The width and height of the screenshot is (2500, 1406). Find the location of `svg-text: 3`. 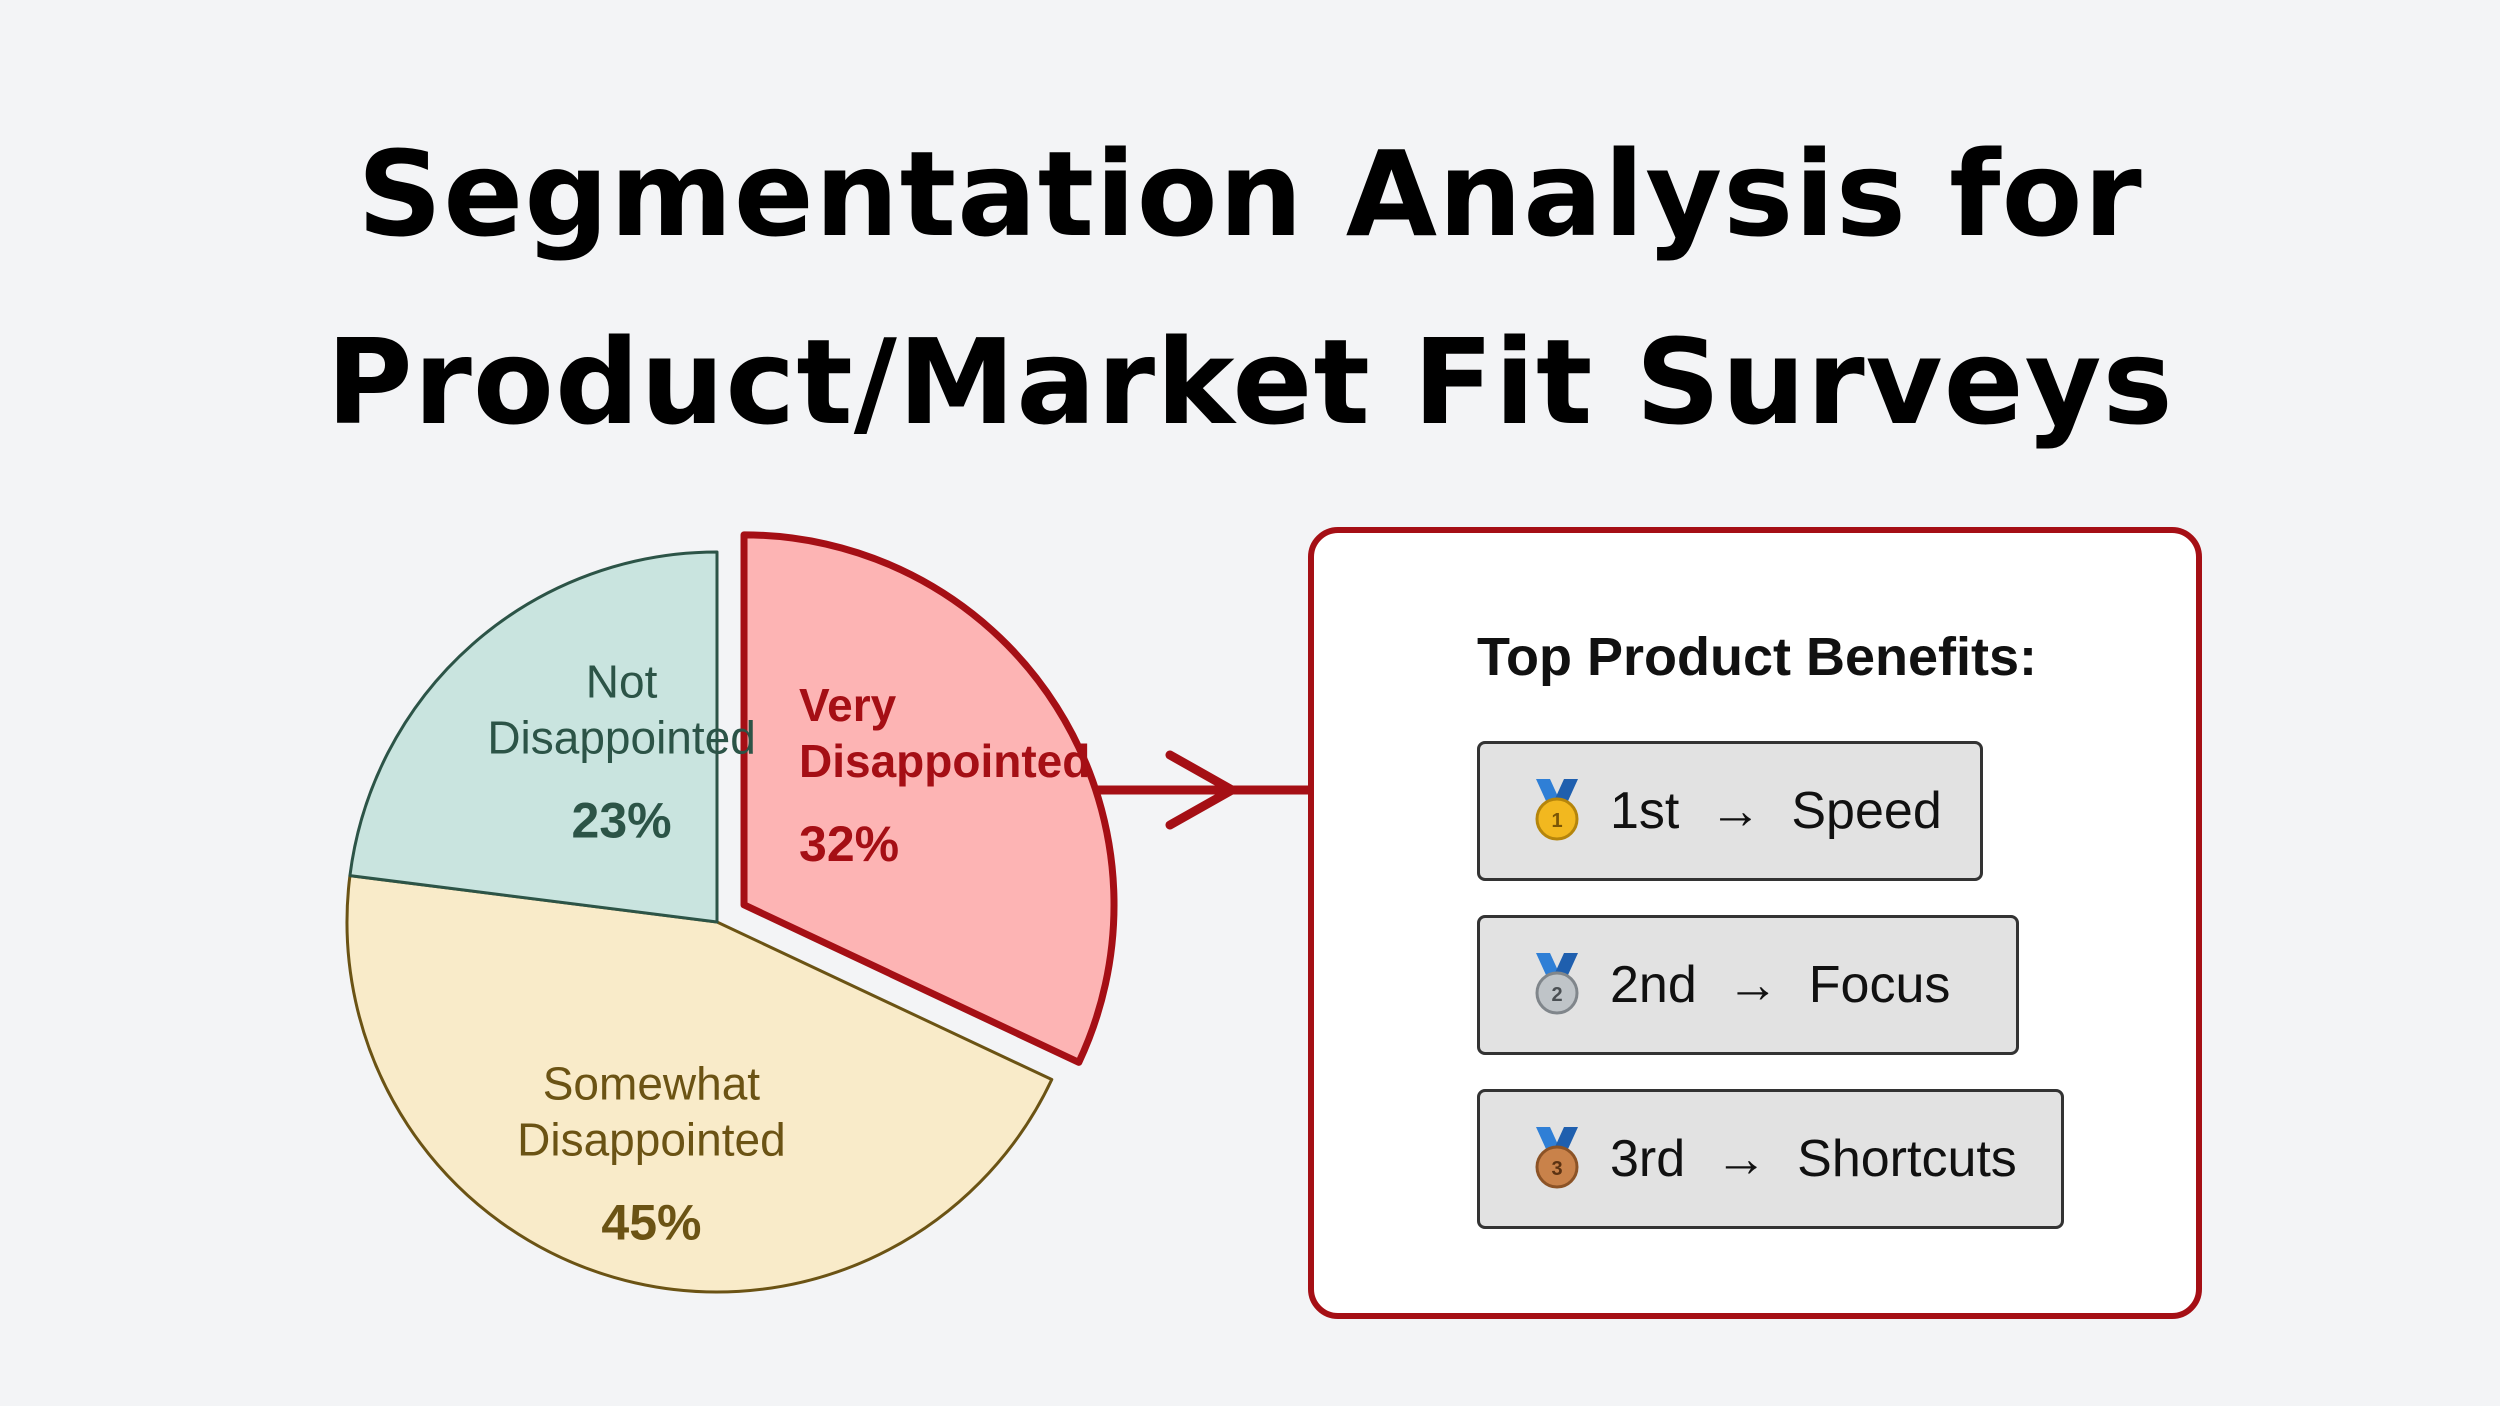

svg-text: 3 is located at coordinates (1556, 1169).